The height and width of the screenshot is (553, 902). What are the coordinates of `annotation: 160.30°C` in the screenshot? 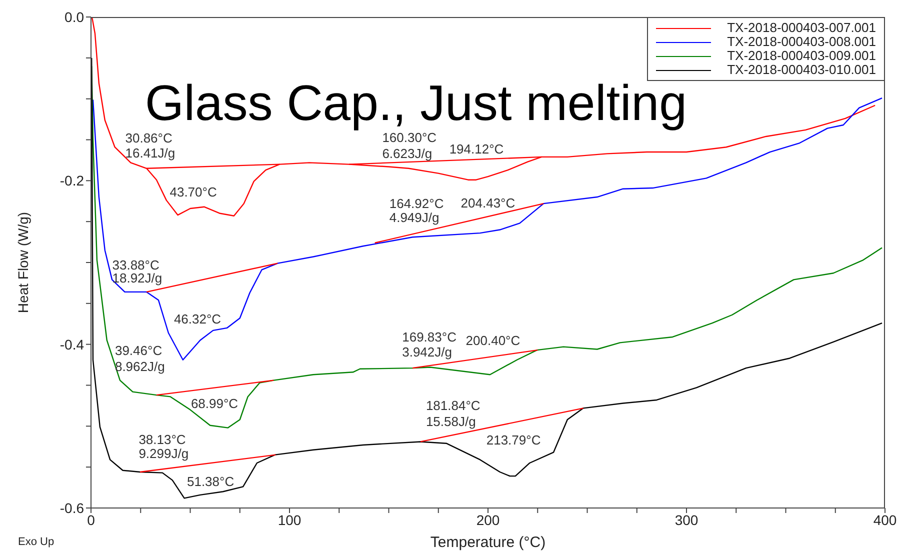 It's located at (409, 138).